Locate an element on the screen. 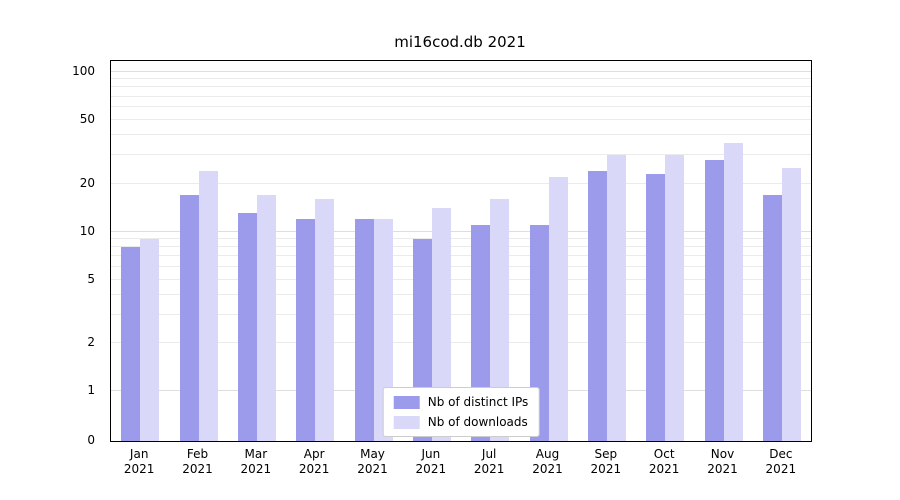  bar-distinct-ips-dec is located at coordinates (772, 317).